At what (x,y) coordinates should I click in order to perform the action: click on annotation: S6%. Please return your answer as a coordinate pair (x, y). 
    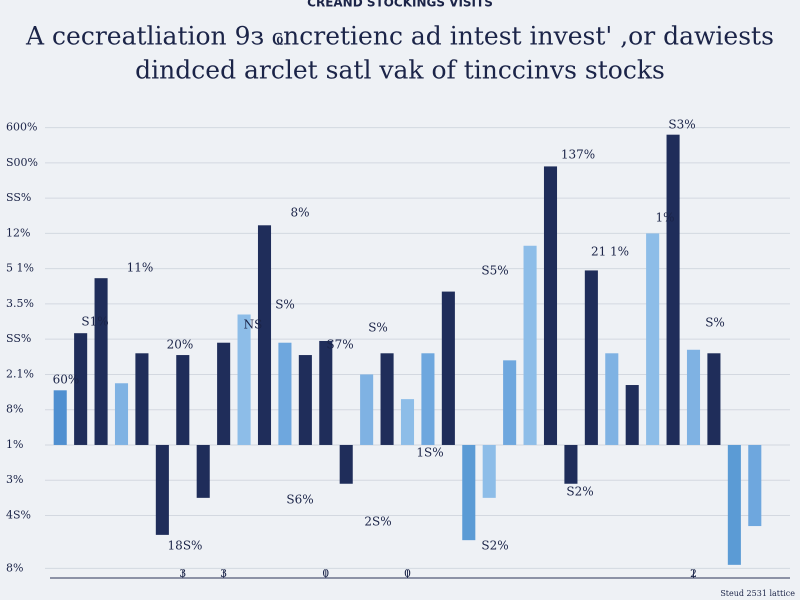
    Looking at the image, I should click on (299, 500).